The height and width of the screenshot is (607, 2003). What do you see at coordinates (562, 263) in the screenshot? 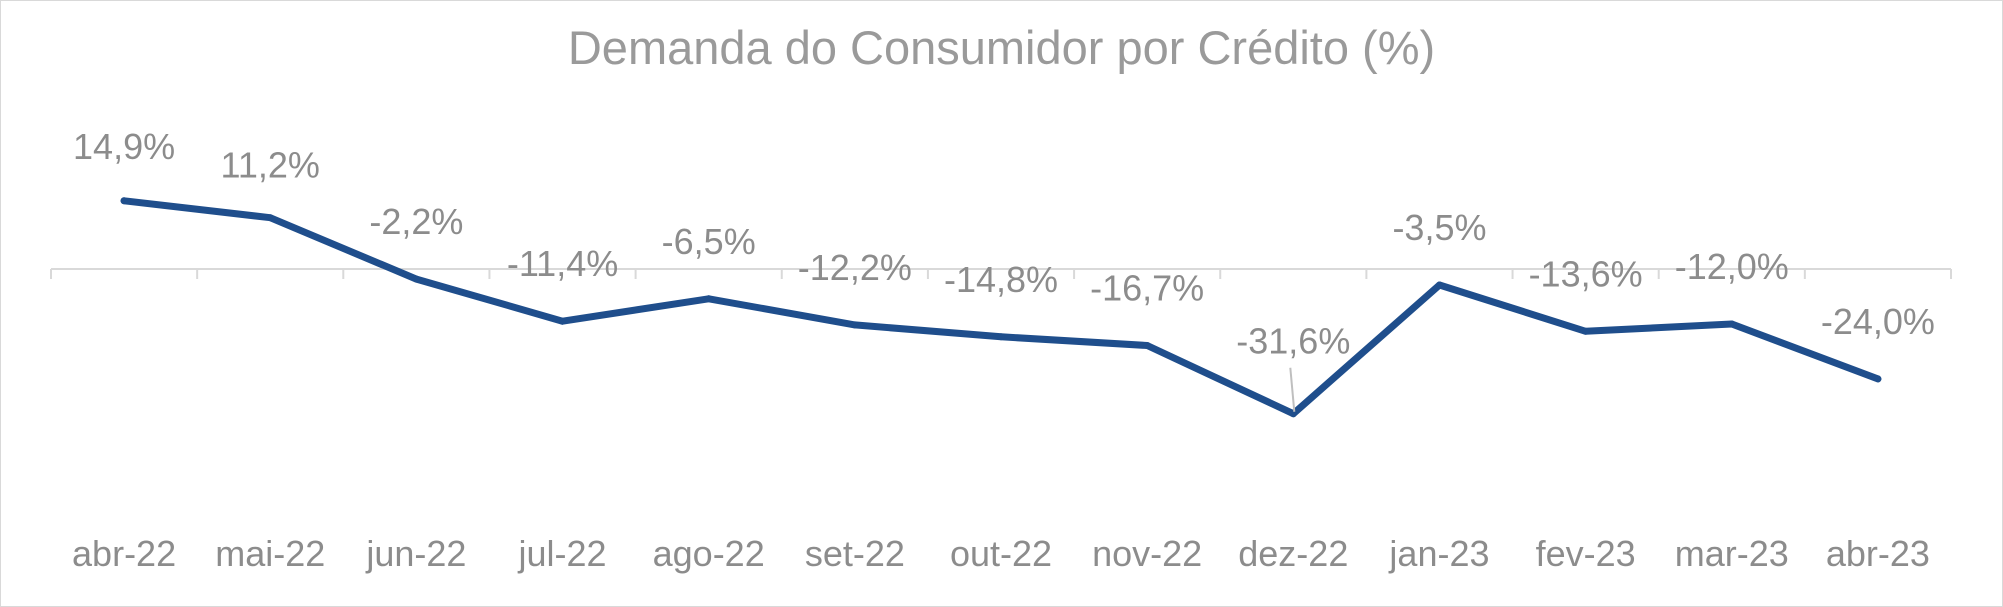
I see `data-label: -11,4%` at bounding box center [562, 263].